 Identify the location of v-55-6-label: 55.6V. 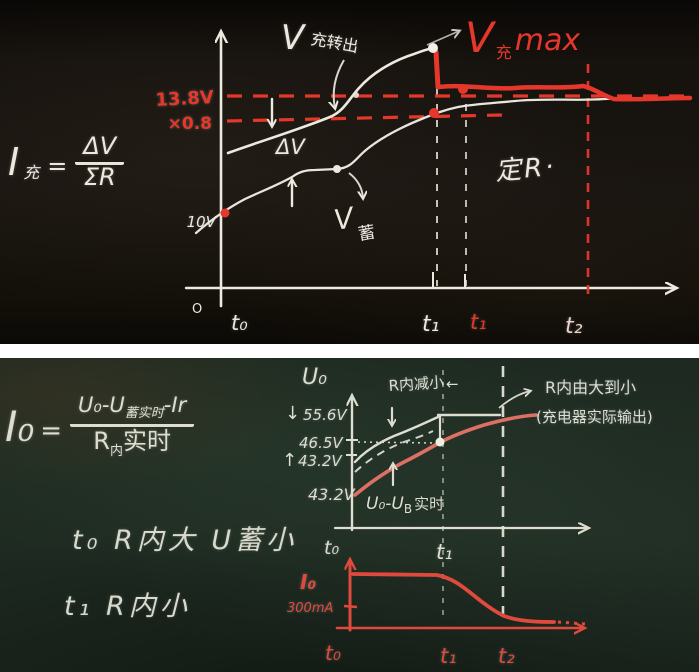
(325, 415).